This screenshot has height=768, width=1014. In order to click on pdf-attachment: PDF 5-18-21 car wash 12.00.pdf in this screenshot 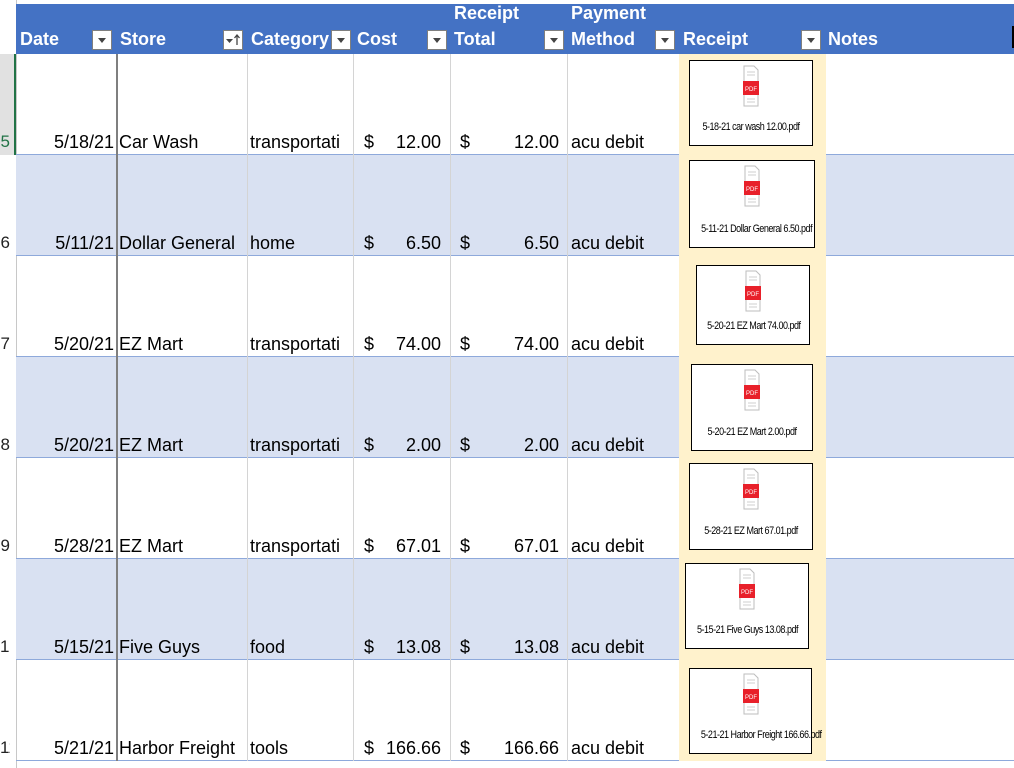, I will do `click(751, 103)`.